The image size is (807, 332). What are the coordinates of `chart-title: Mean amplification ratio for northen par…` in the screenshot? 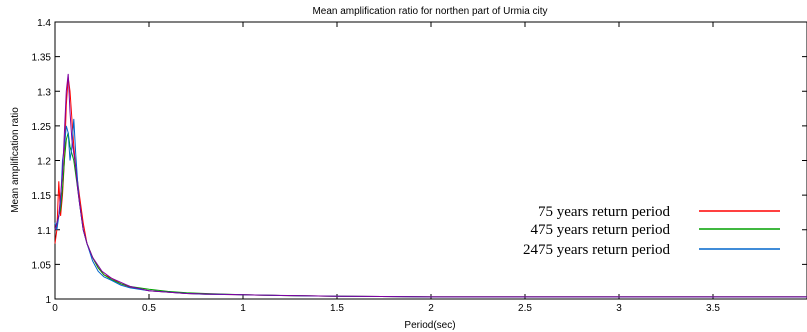 It's located at (429, 11).